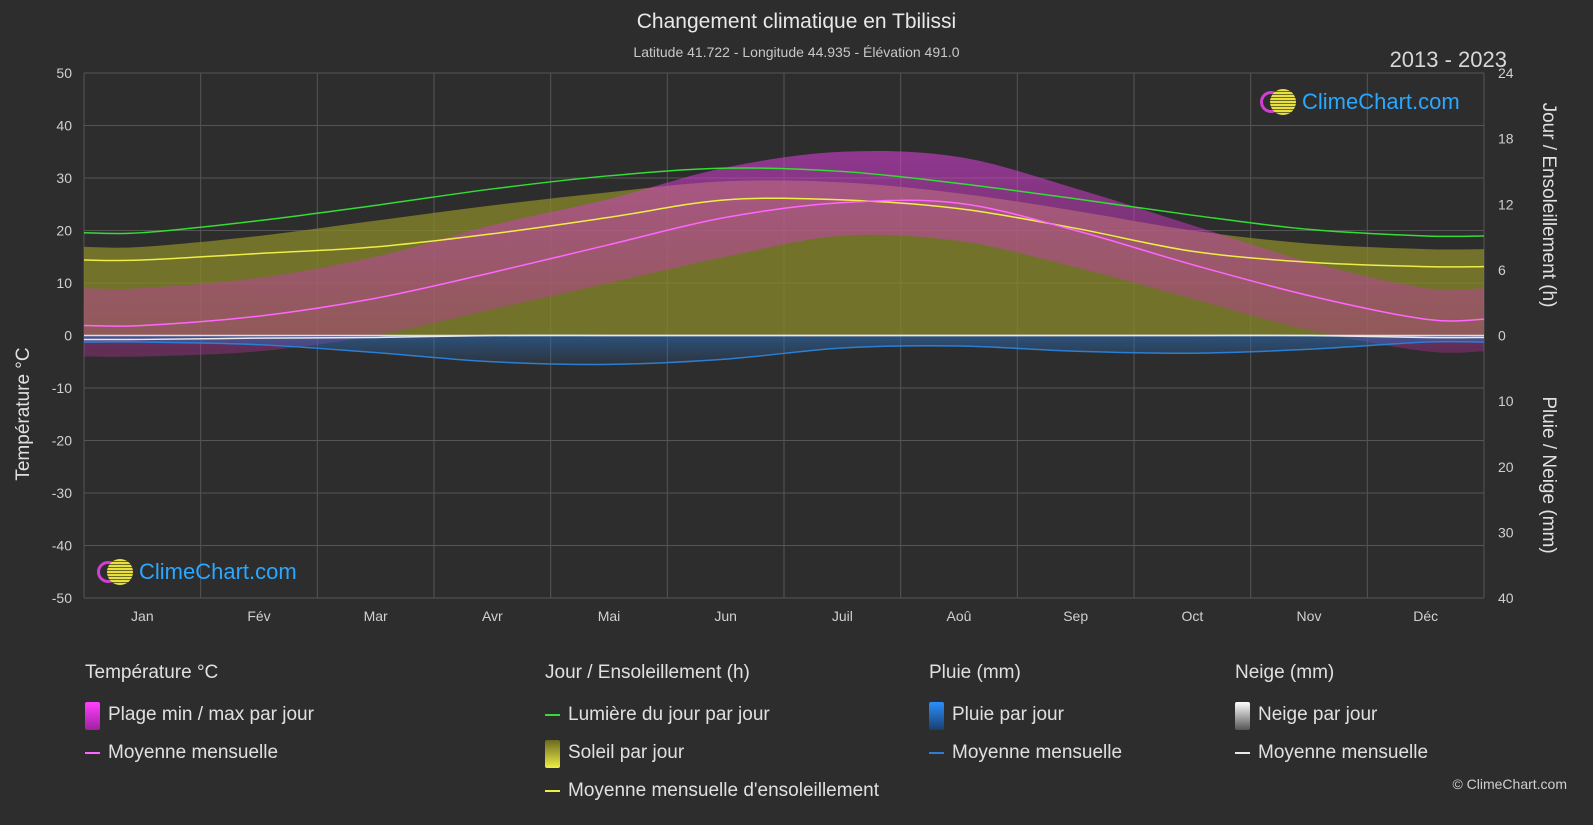  Describe the element at coordinates (626, 752) in the screenshot. I see `legend-label: Soleil par jour` at that location.